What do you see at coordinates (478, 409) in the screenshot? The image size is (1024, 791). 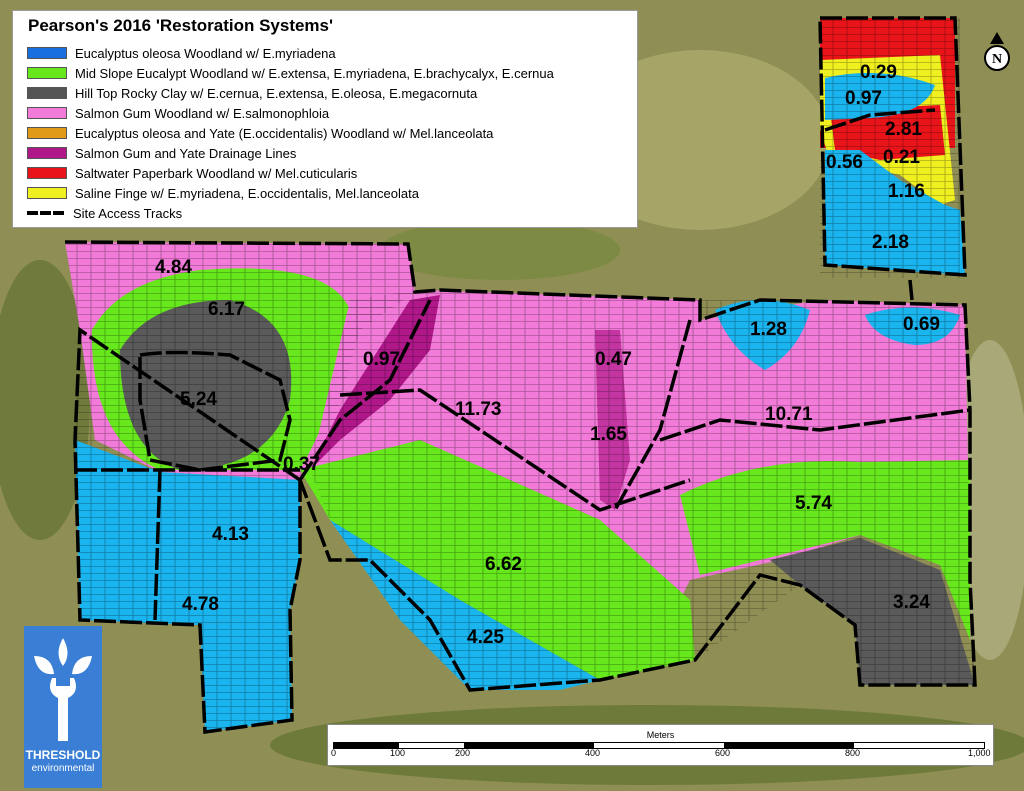 I see `area-label: 11.73` at bounding box center [478, 409].